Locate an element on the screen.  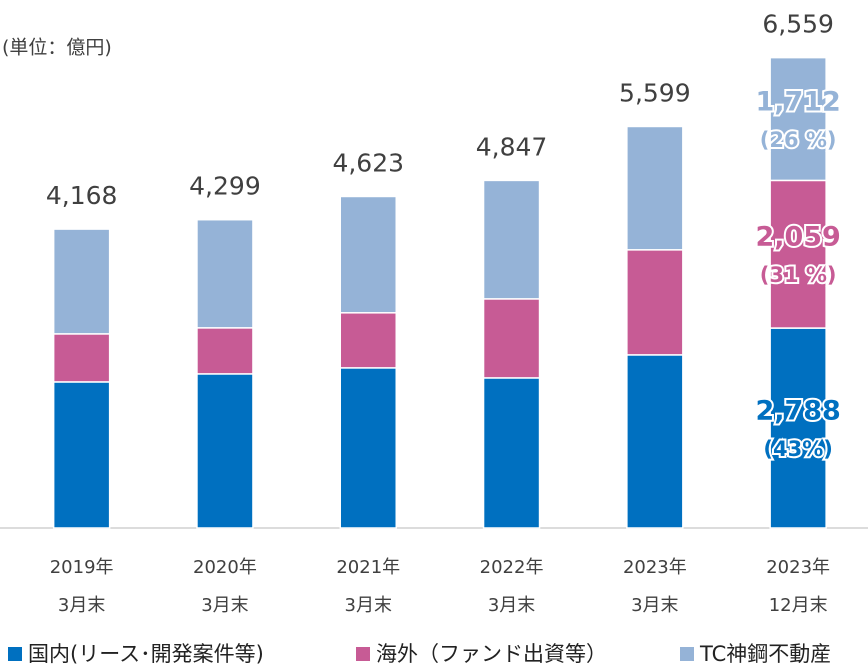
x-tick-label: 2021年 is located at coordinates (368, 567).